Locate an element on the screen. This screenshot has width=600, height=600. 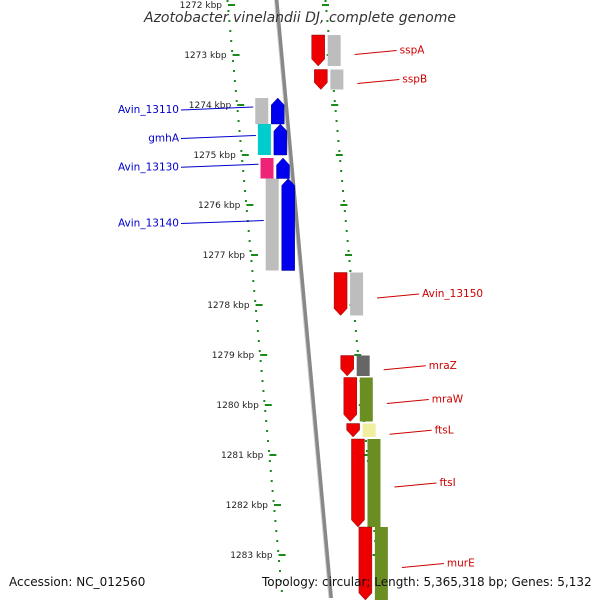
tick-label: 1275 kbp is located at coordinates (214, 156).